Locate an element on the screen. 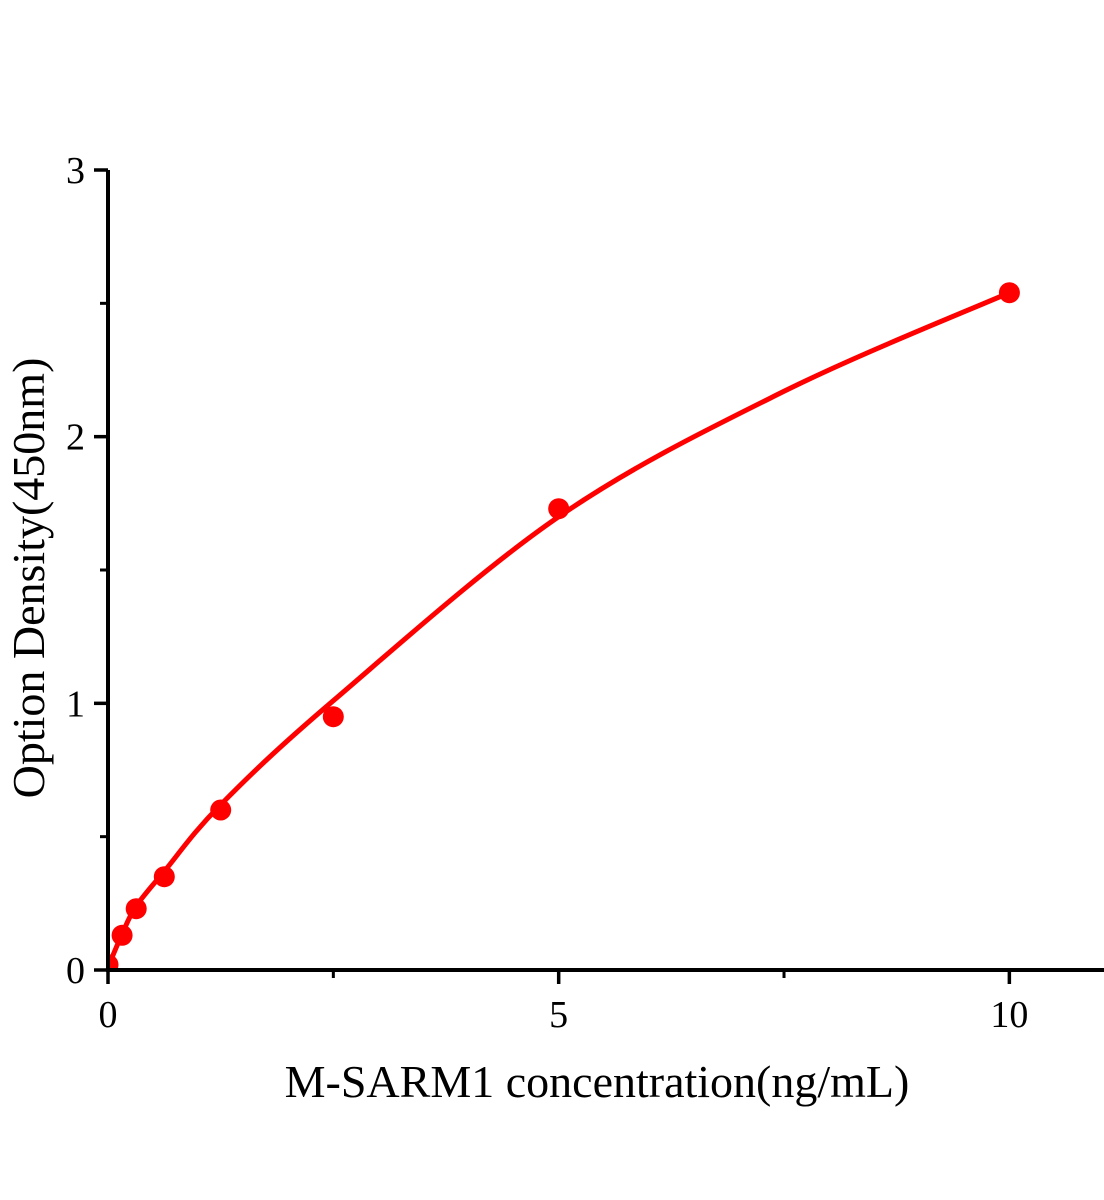 The height and width of the screenshot is (1200, 1104). y-axis-title: Option Density(450nm) is located at coordinates (28, 578).